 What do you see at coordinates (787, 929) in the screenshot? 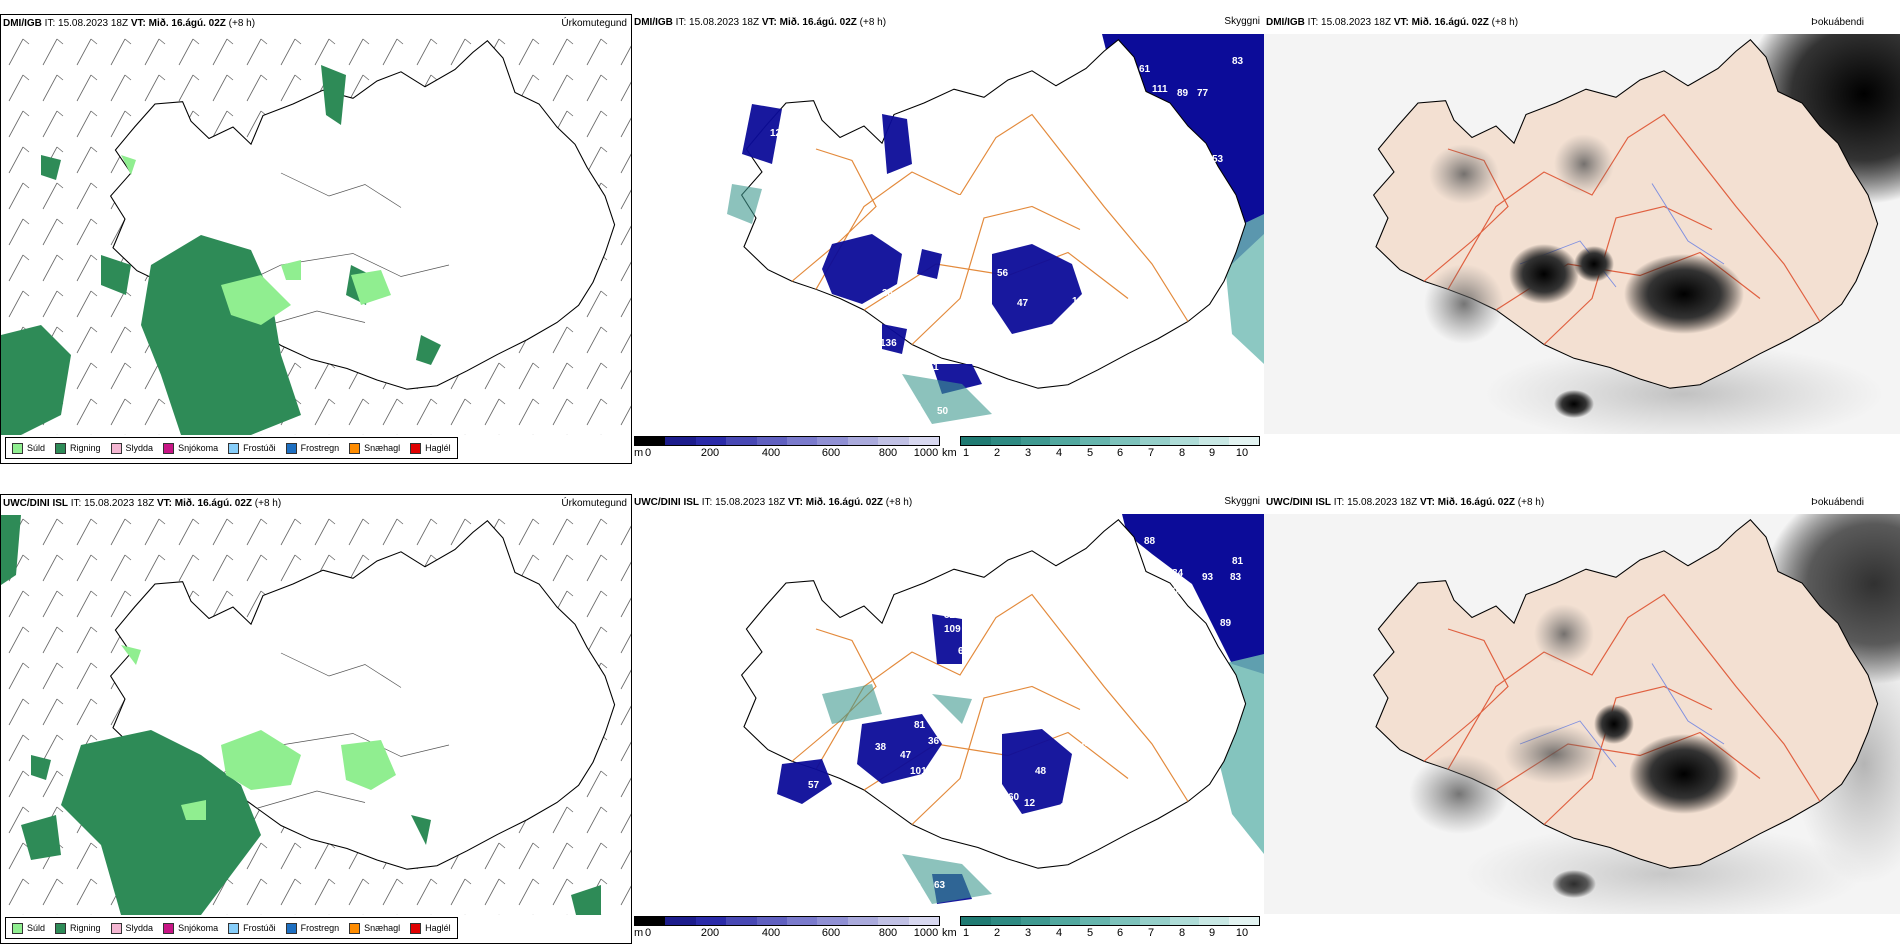
I see `cloud-base-scale: m 0 200 400 600 800 1000` at bounding box center [787, 929].